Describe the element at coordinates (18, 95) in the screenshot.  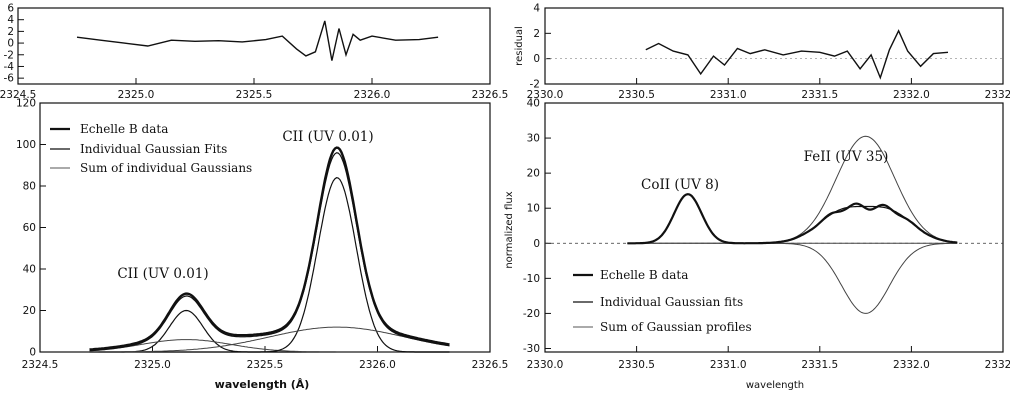
I see `left-residual-xtick-label: 2324.5` at that location.